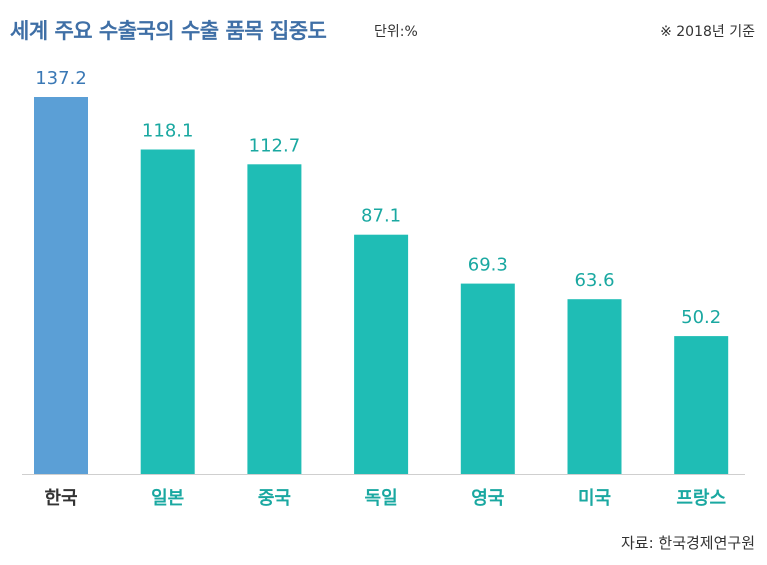 This screenshot has width=767, height=565. Describe the element at coordinates (60, 498) in the screenshot. I see `category-label-0: 한국` at that location.